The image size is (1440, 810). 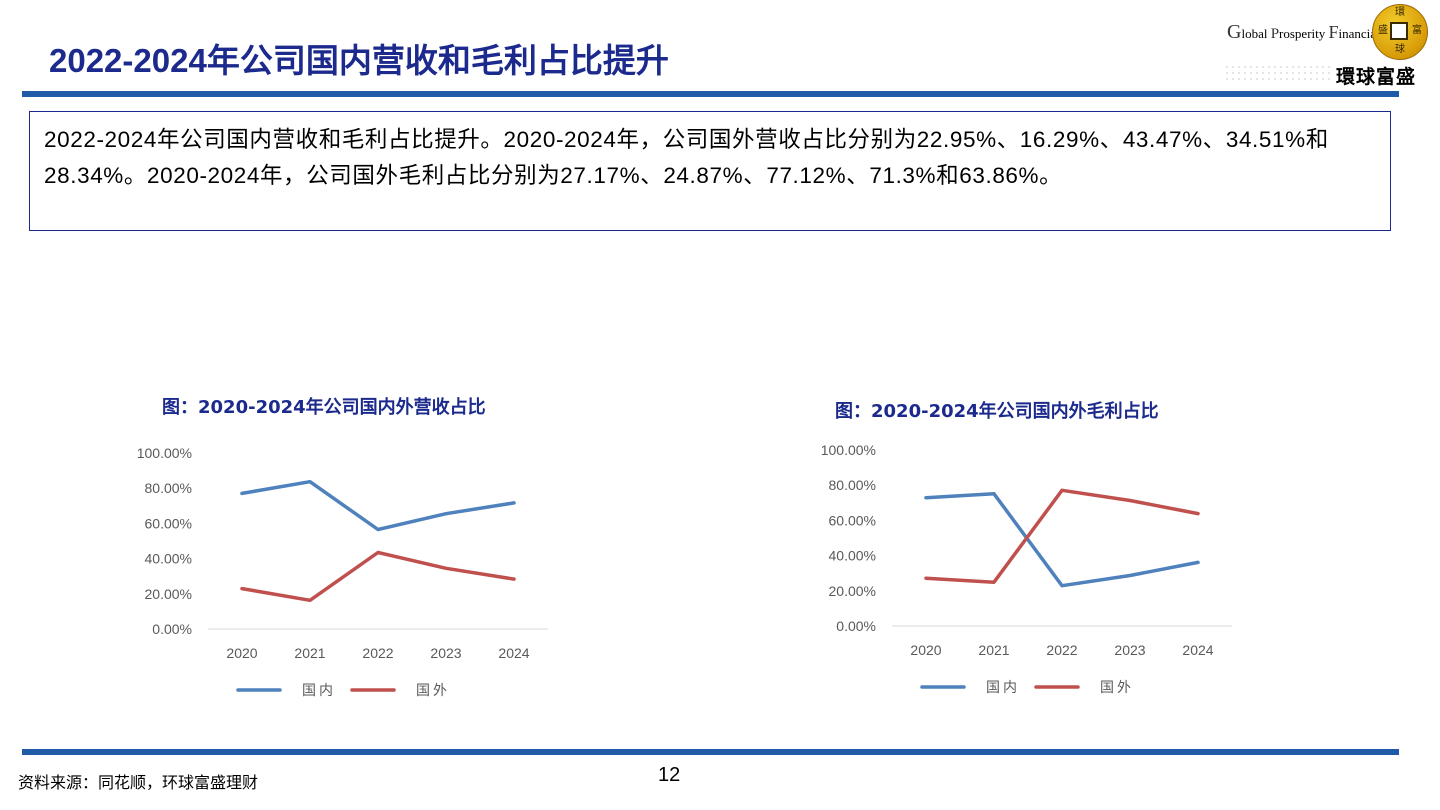 What do you see at coordinates (710, 752) in the screenshot?
I see `footer-divider` at bounding box center [710, 752].